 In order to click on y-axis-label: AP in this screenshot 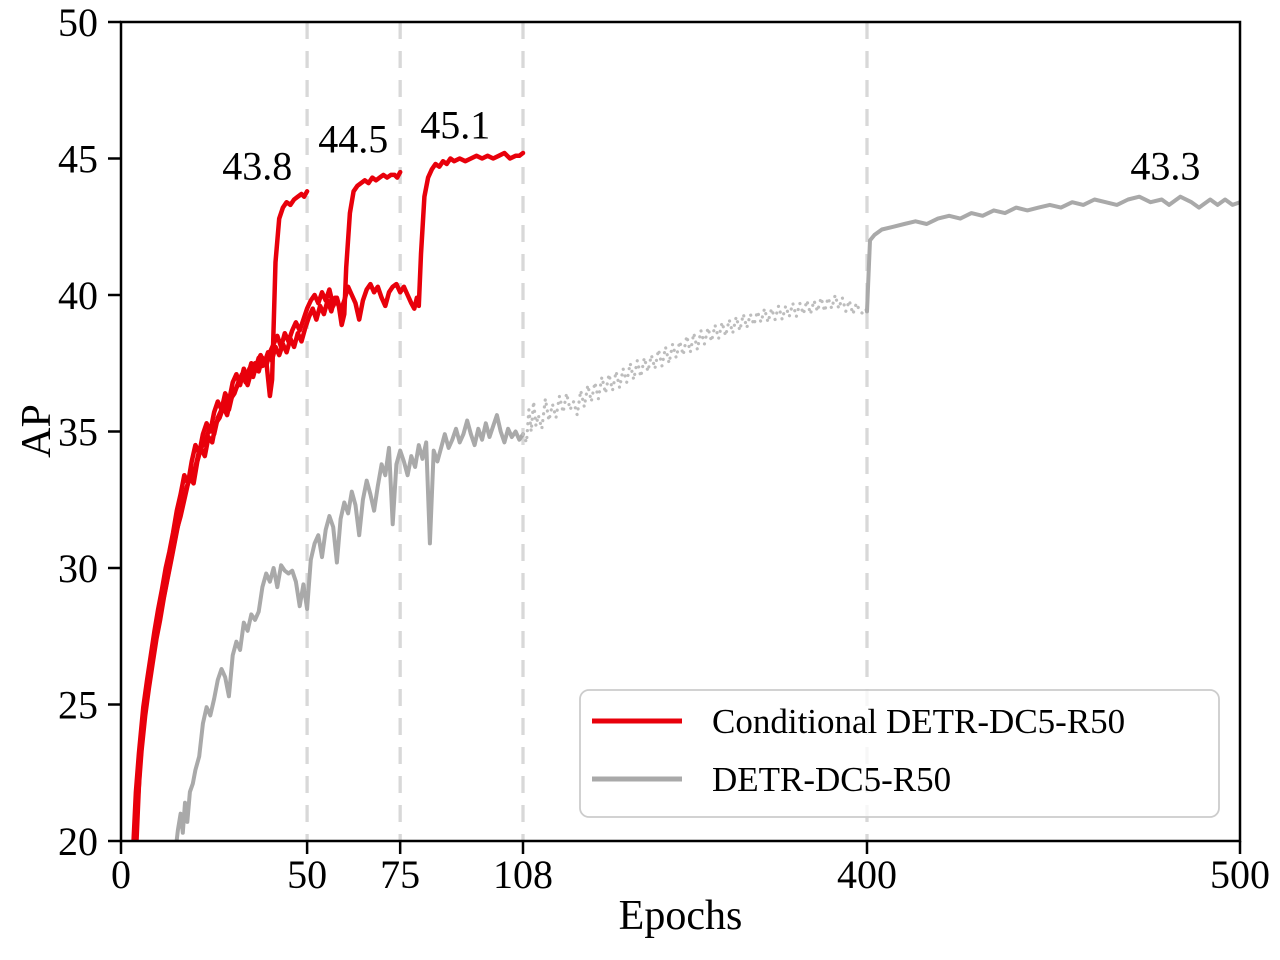, I will do `click(37, 431)`.